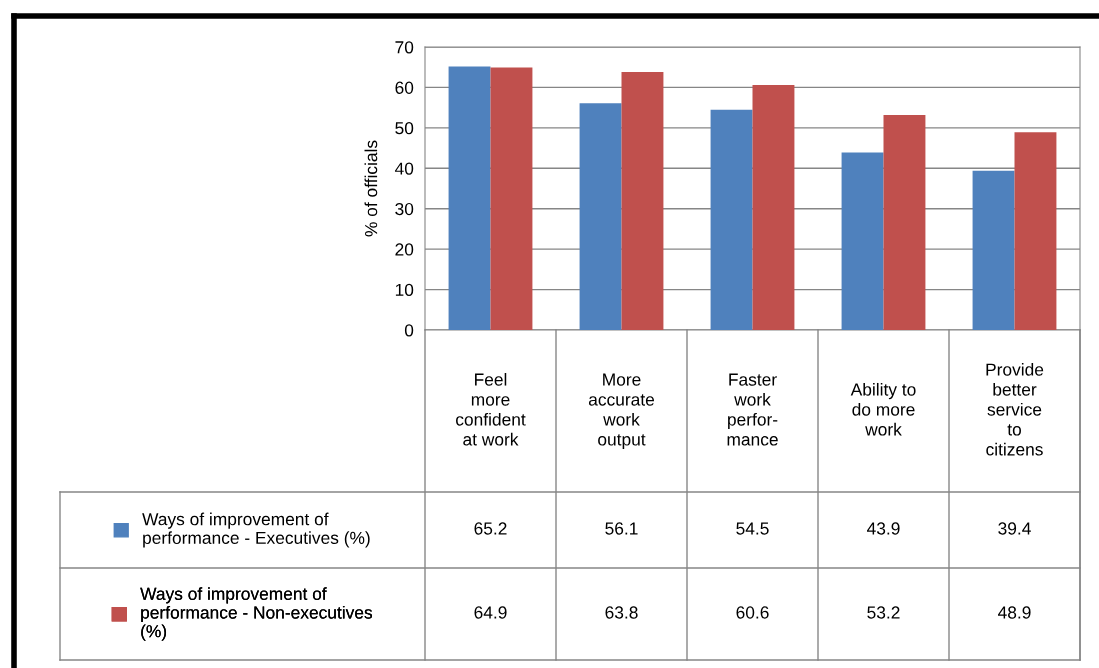 The width and height of the screenshot is (1099, 668). I want to click on data-label: 54.5, so click(752, 528).